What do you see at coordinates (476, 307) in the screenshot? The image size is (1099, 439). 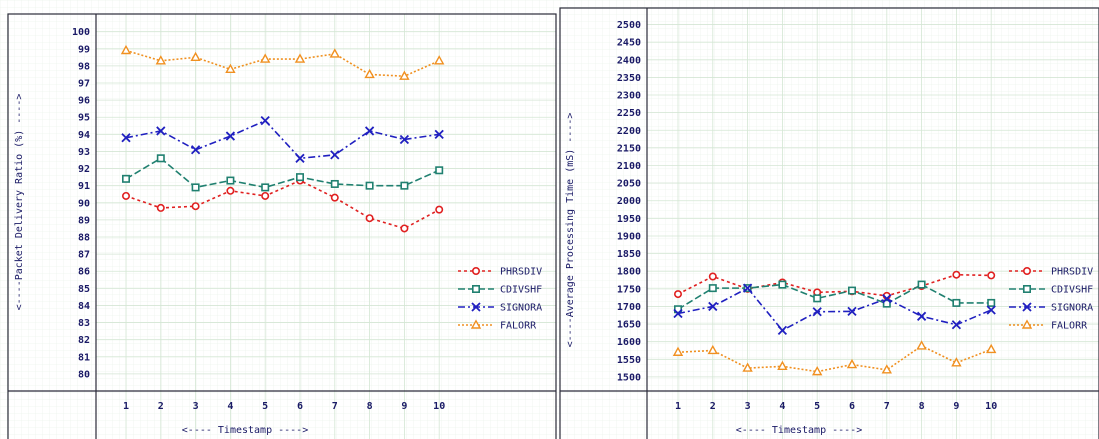 I see `marker-0-leg2` at bounding box center [476, 307].